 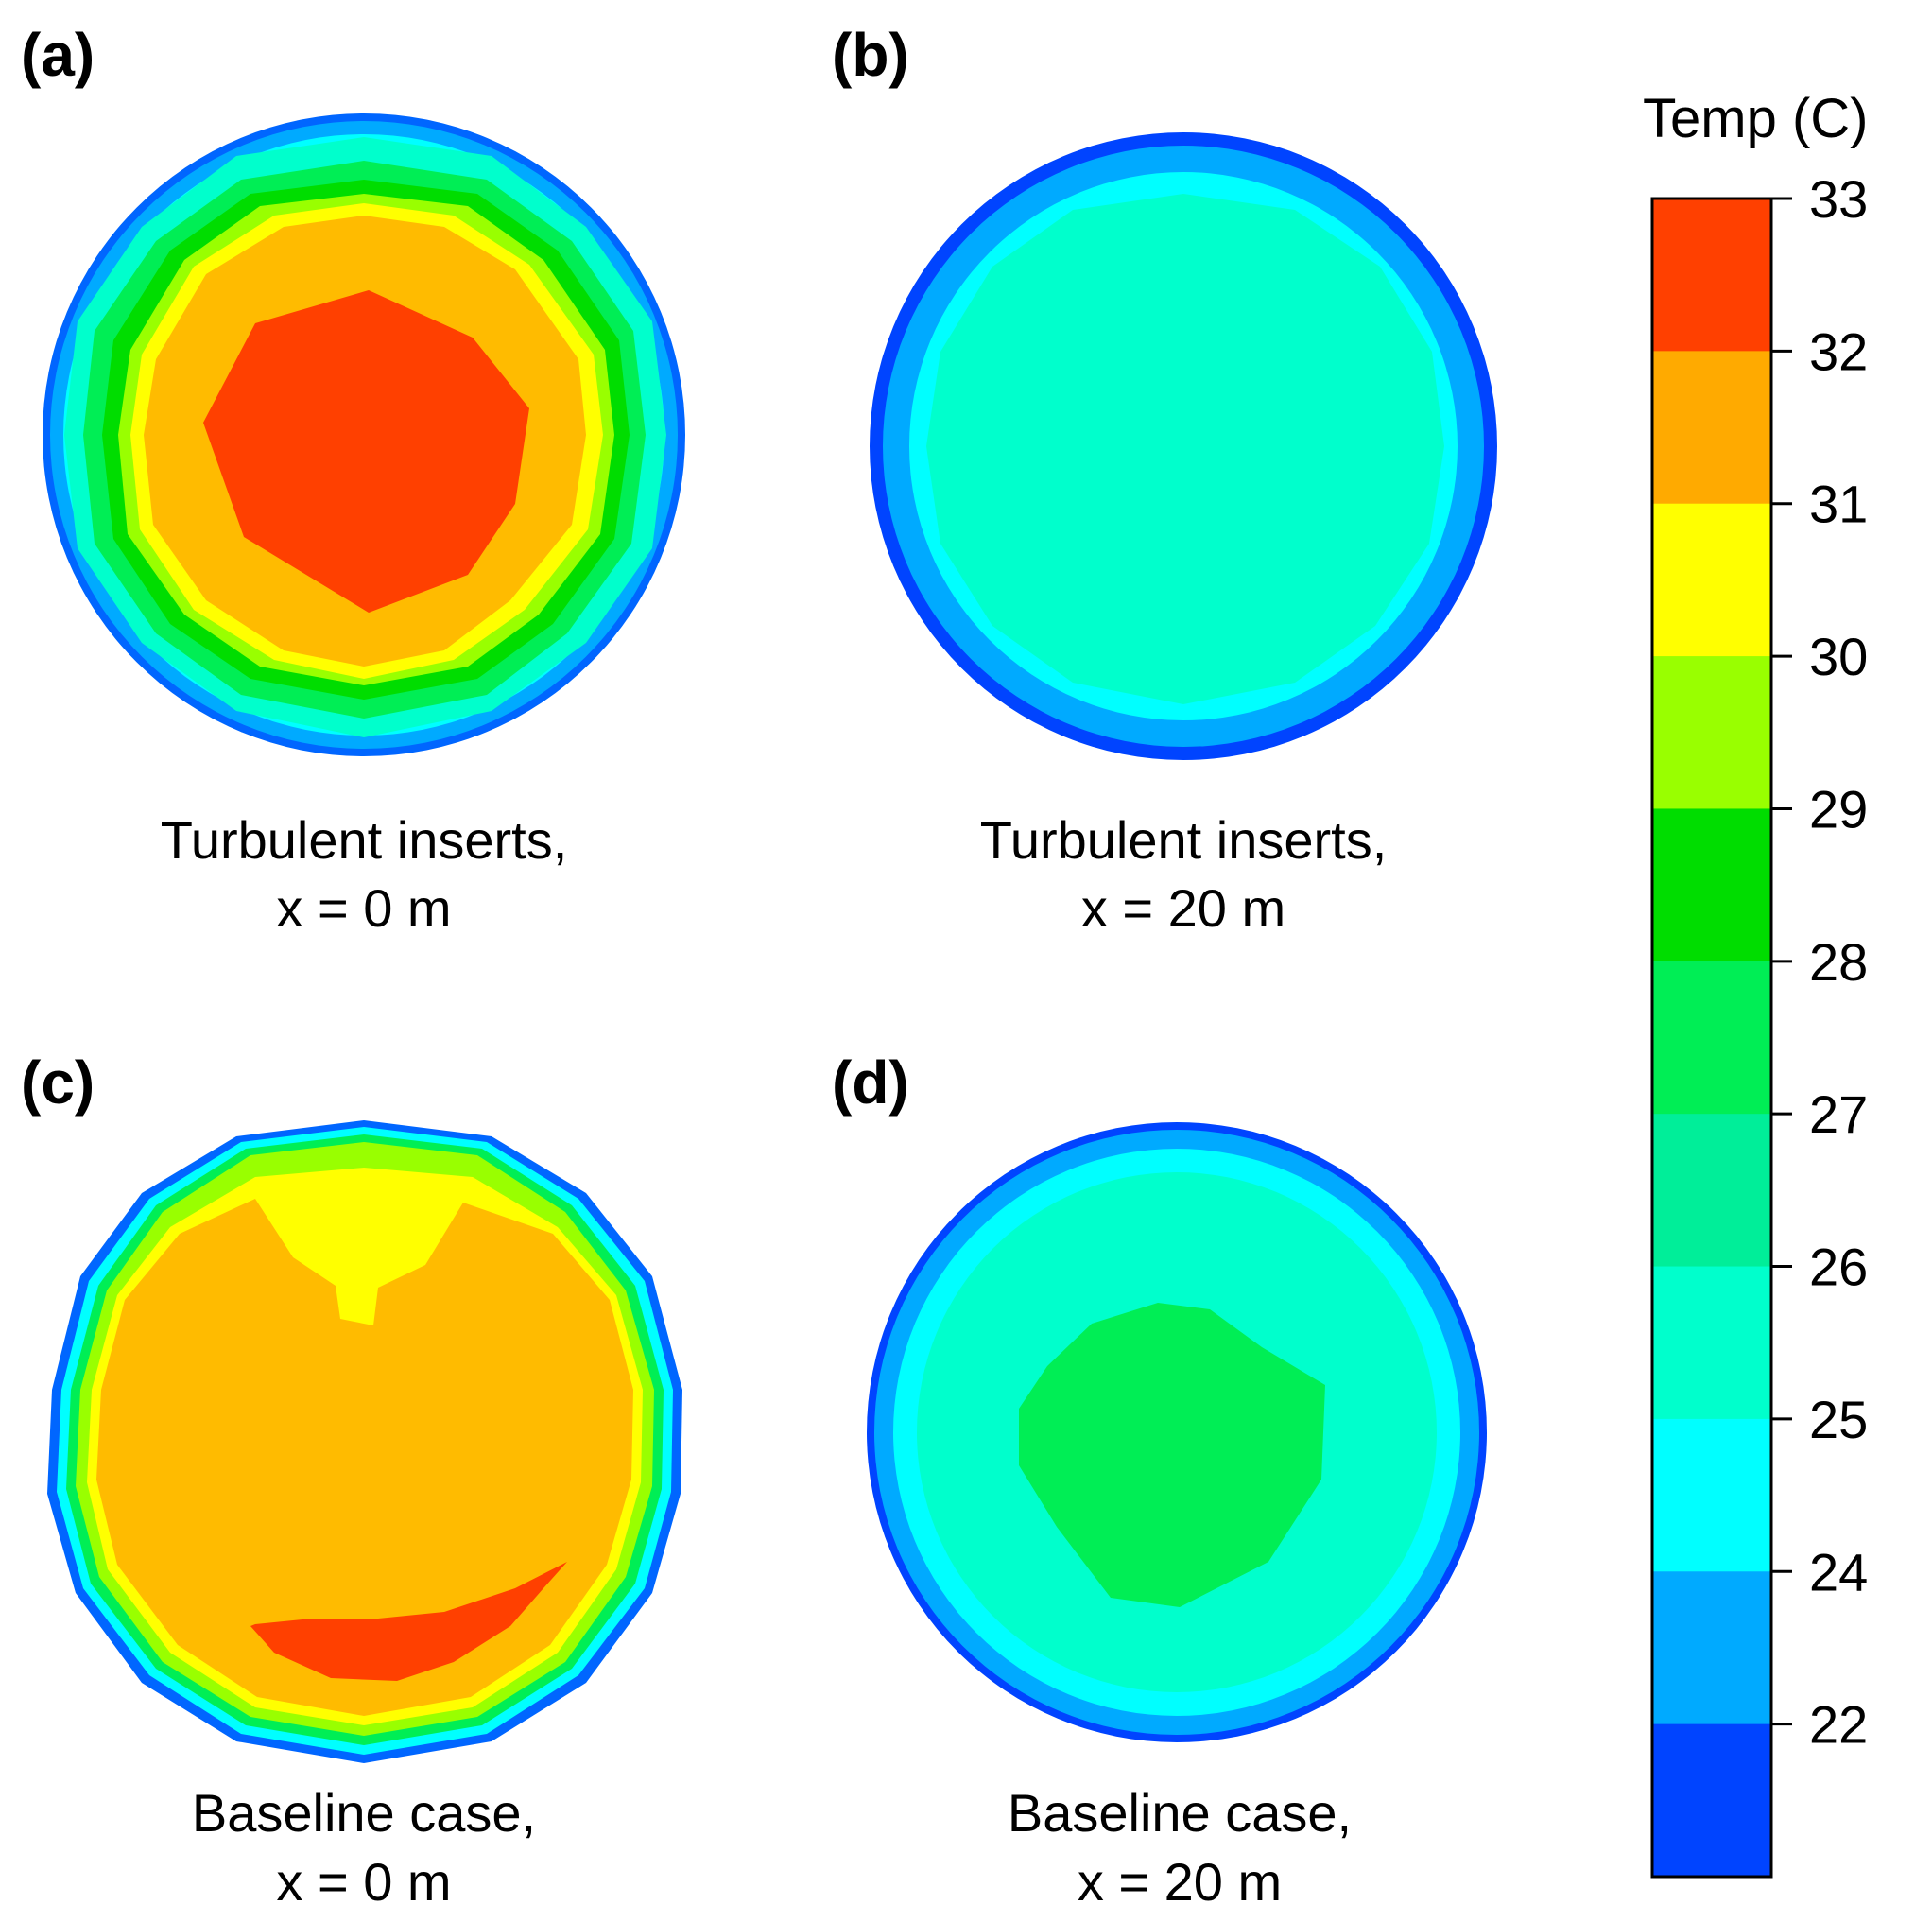 I want to click on colorbar-tick-label: 31, so click(x=1838, y=504).